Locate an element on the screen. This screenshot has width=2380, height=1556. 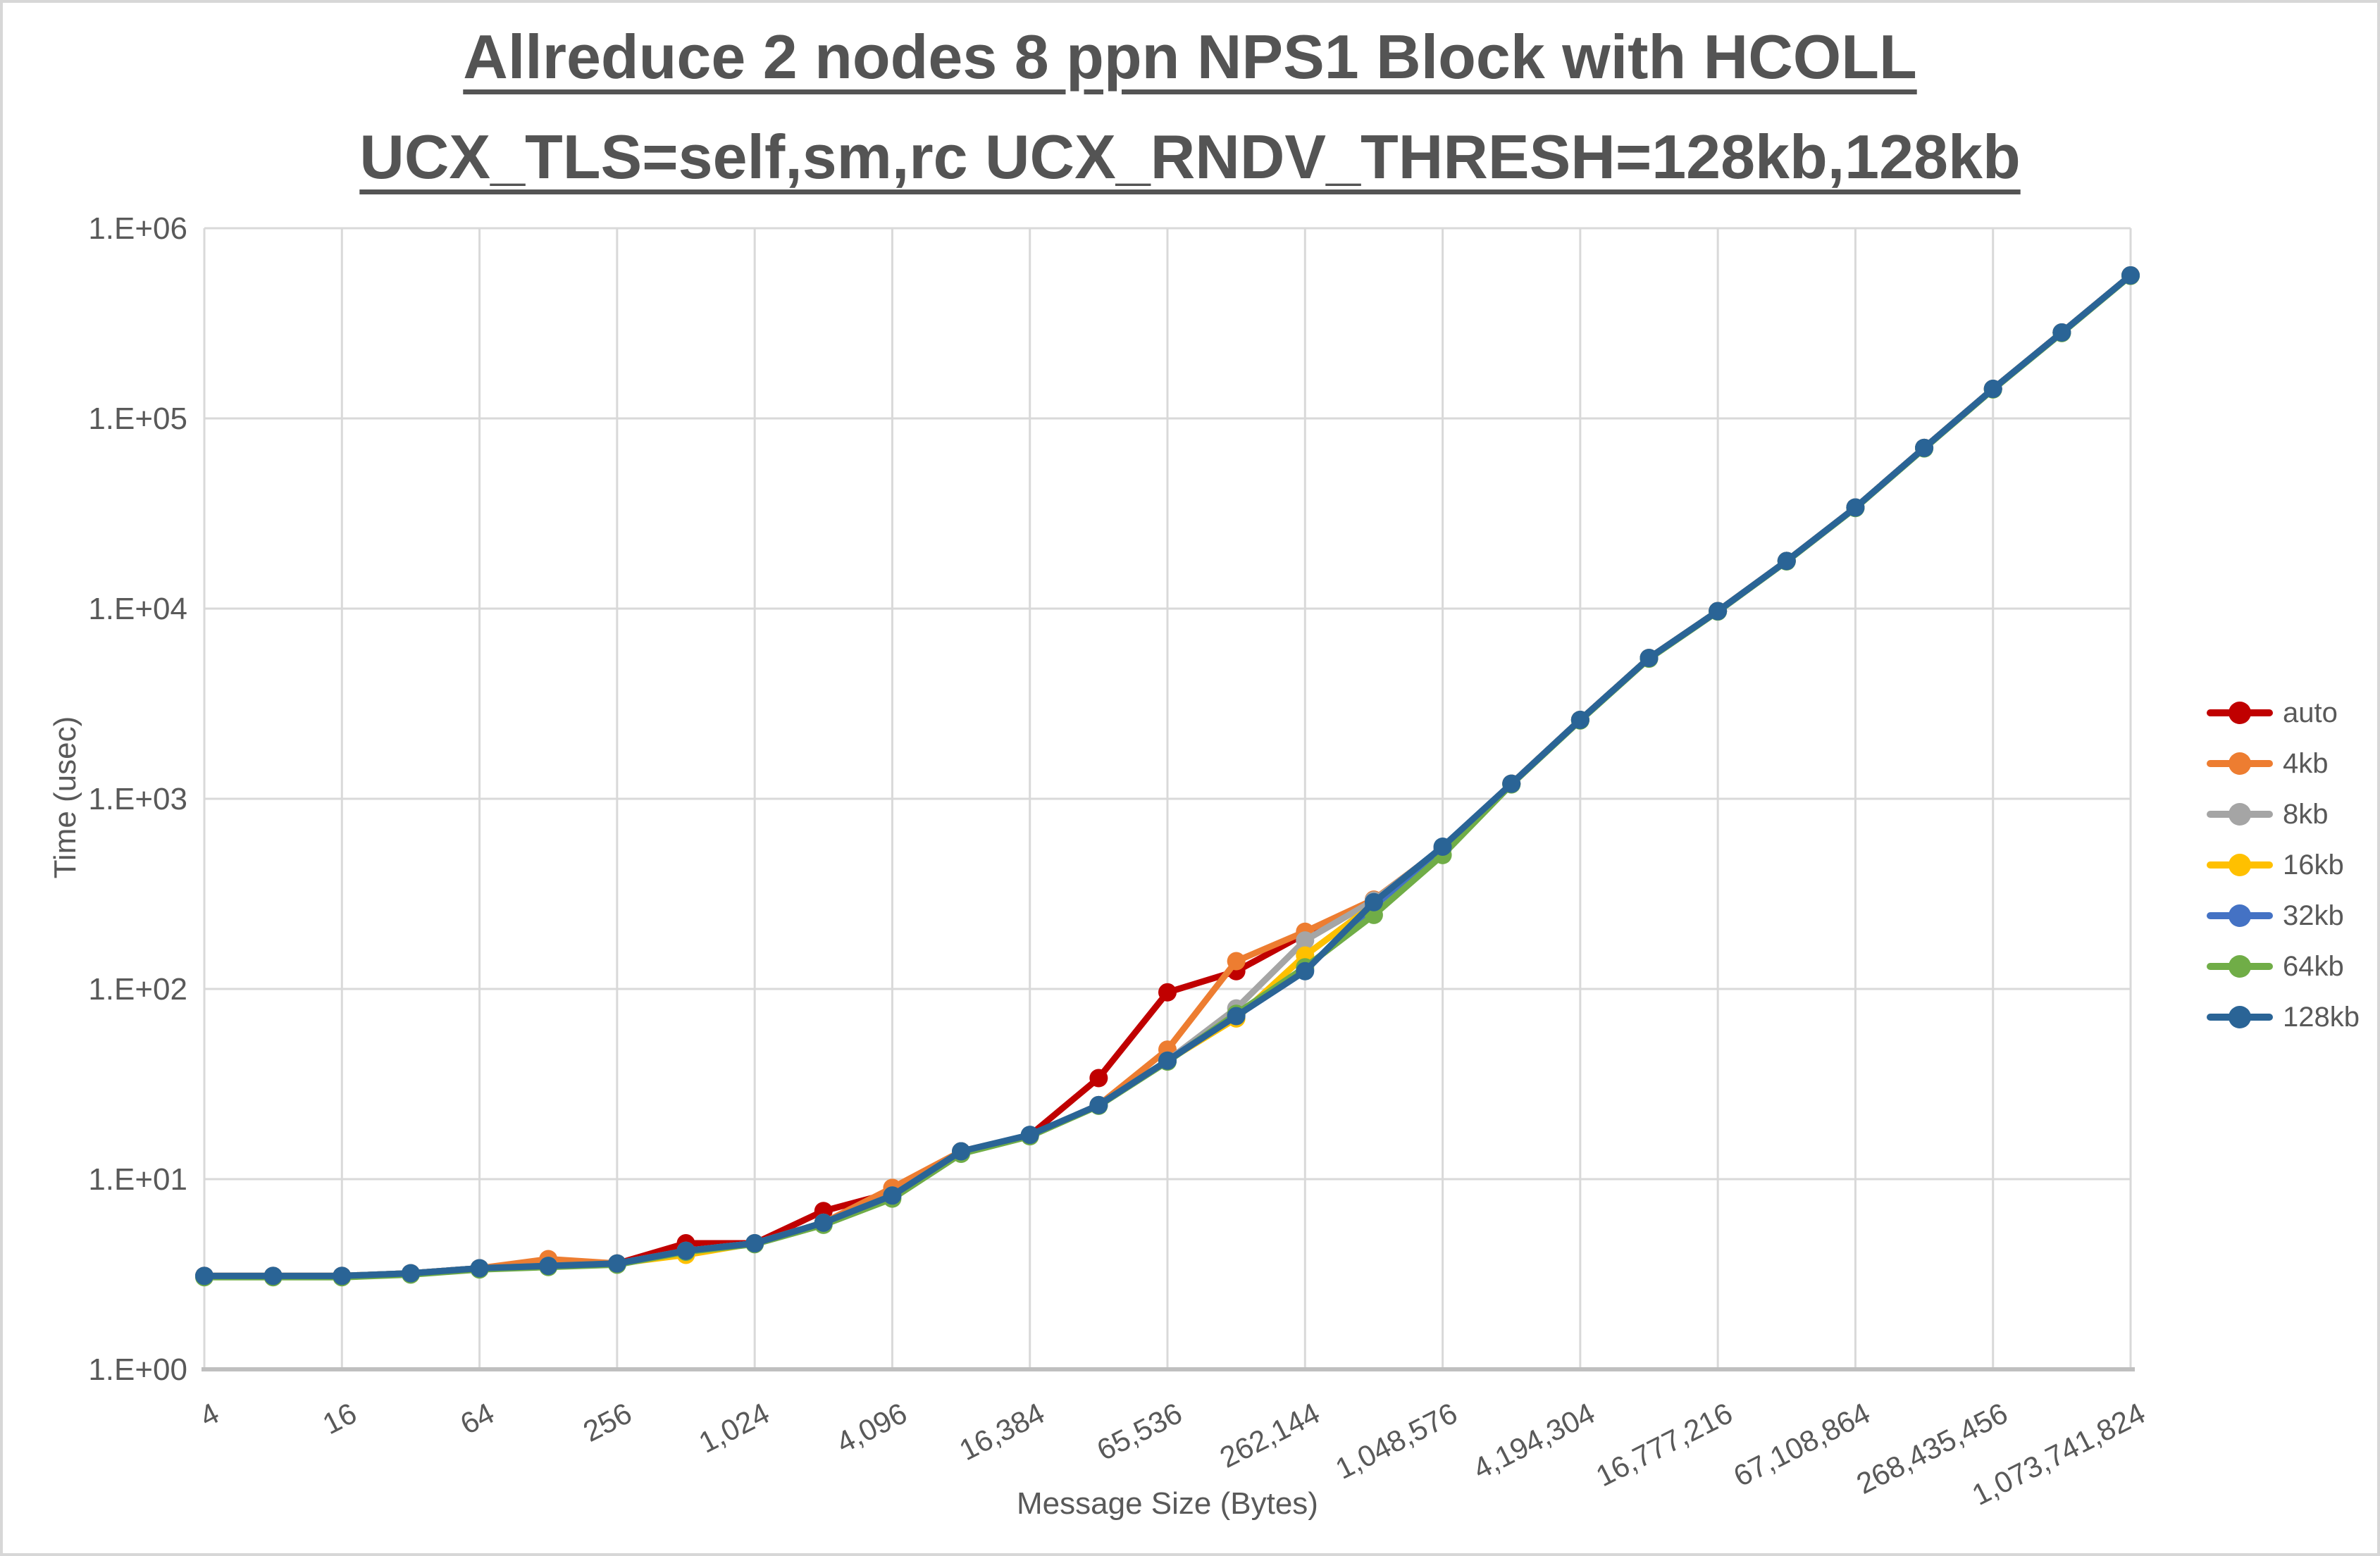
legend-item-auto: auto is located at coordinates (2283, 712).